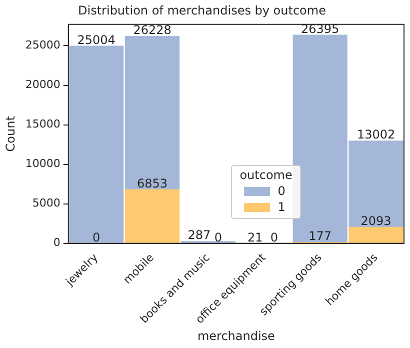  I want to click on y-tick-label: 20000, so click(42, 85).